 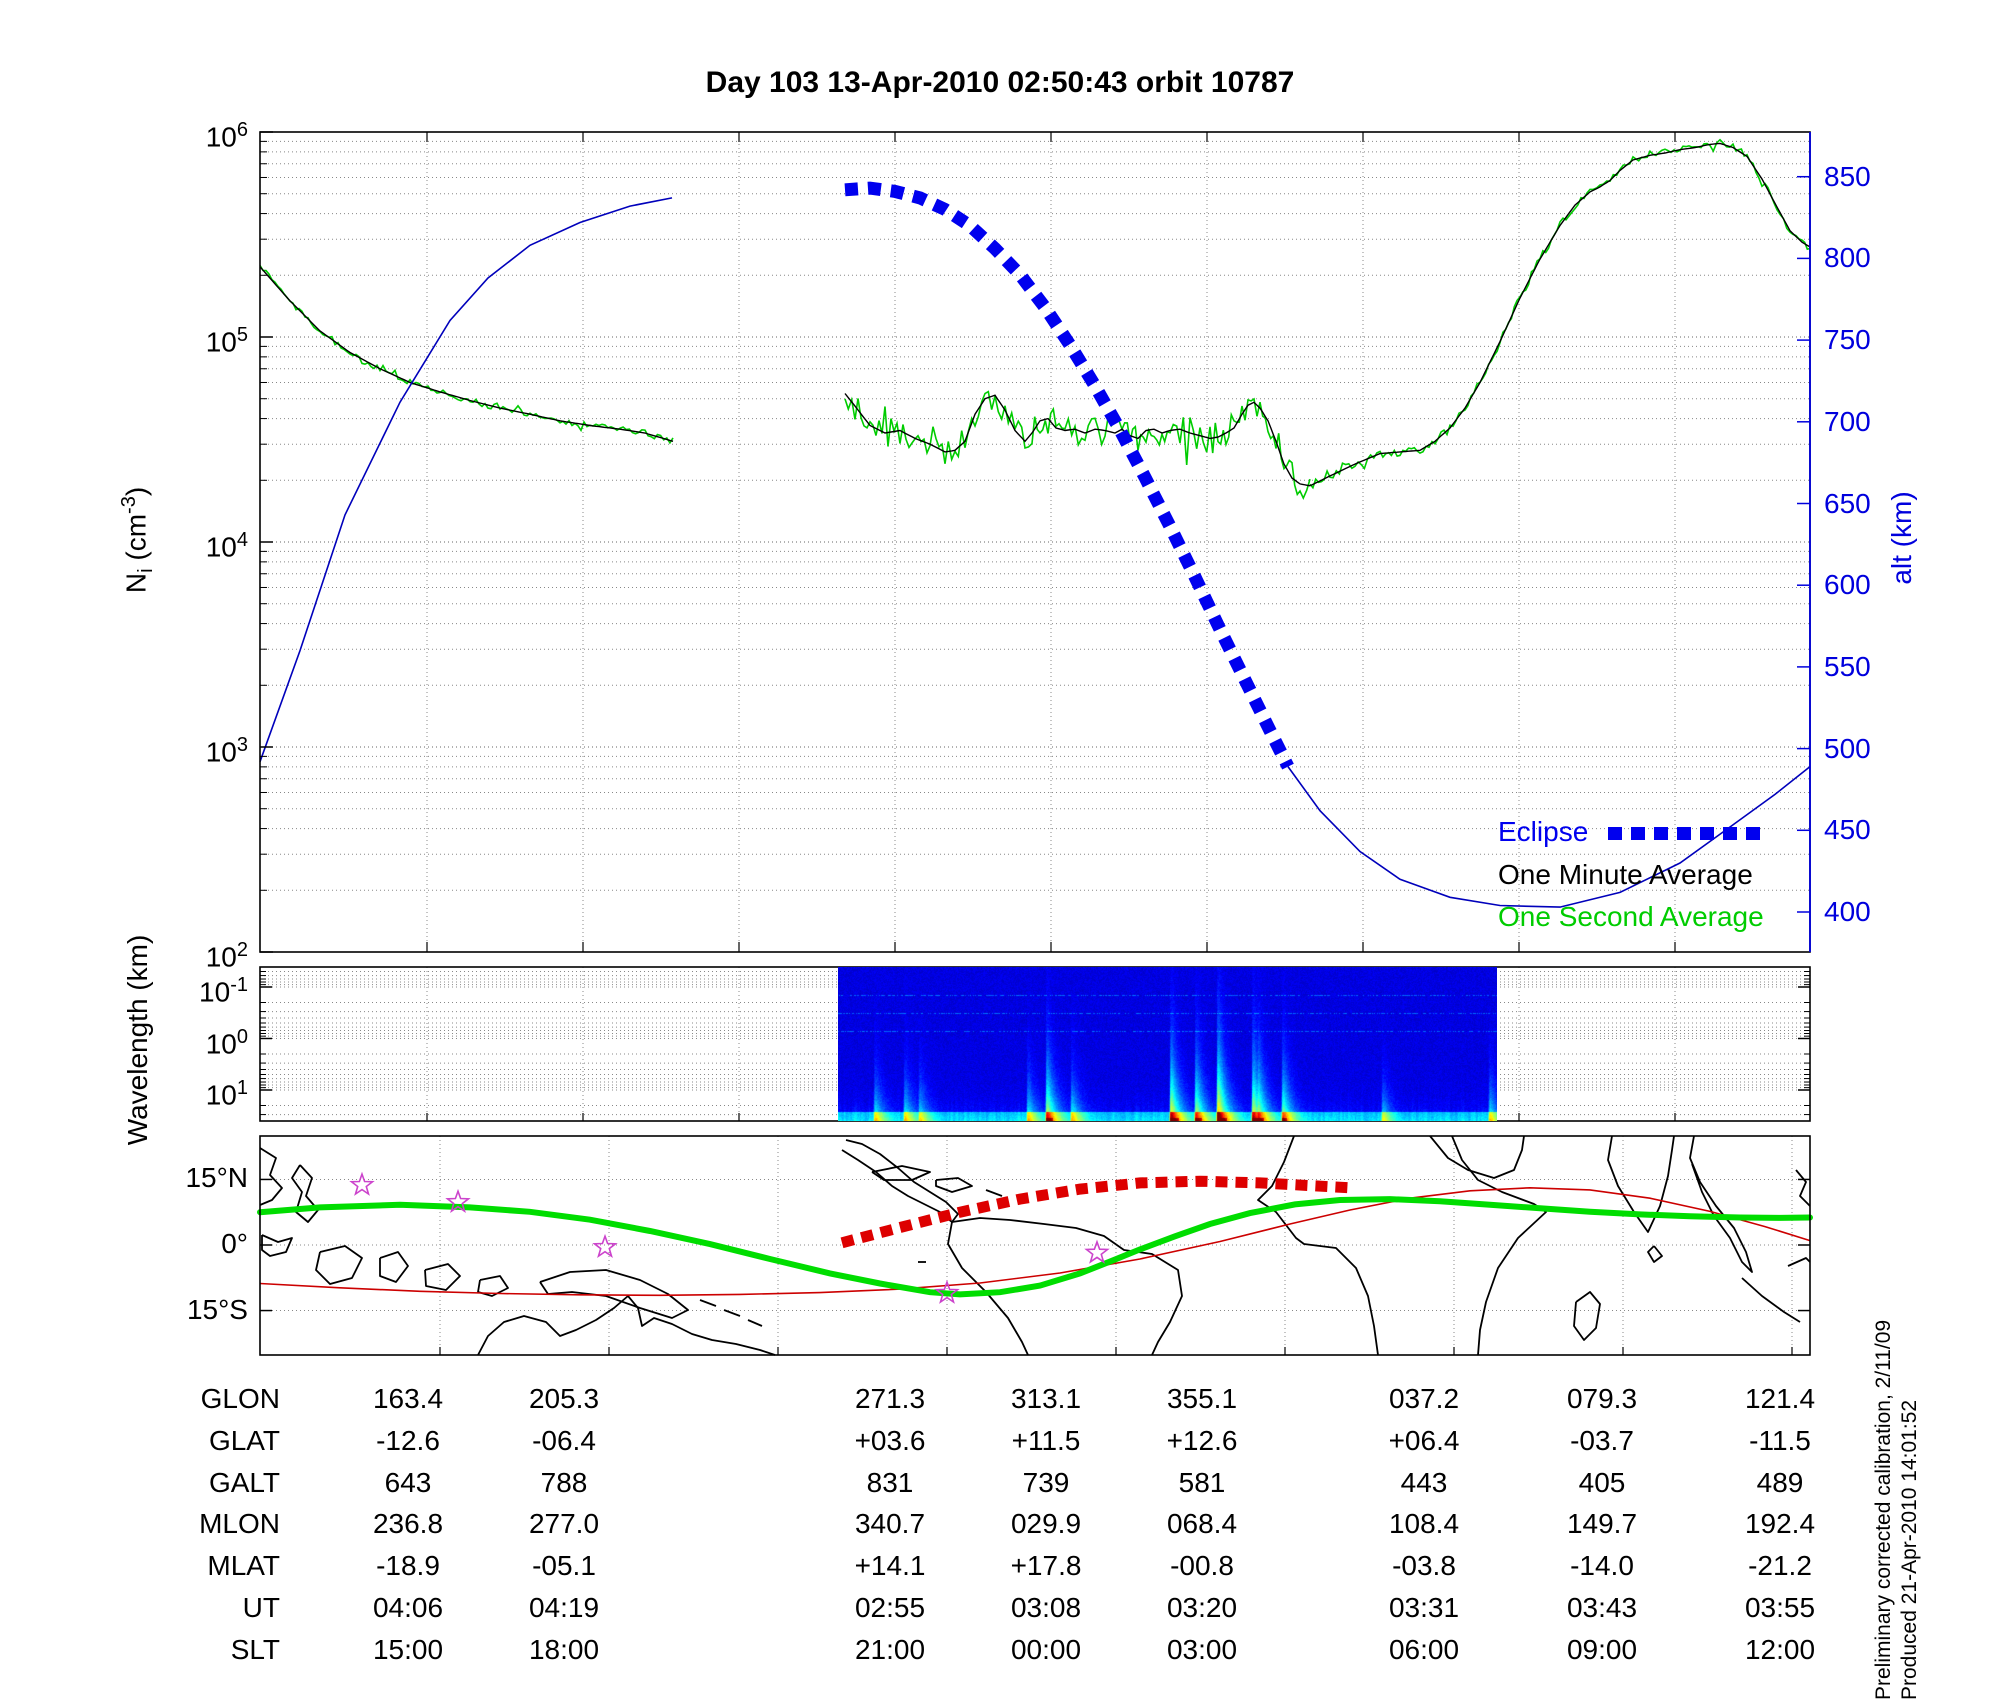 I want to click on page-title: Day 103 13-Apr-2010 02:50:43 orbit 10787, so click(x=1000, y=82).